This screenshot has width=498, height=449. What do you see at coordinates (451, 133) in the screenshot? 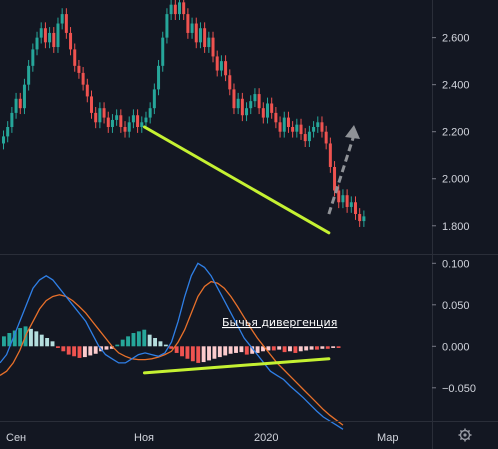
I see `price-axis: 2.600 2.400 2.200 2.000 1.800` at bounding box center [451, 133].